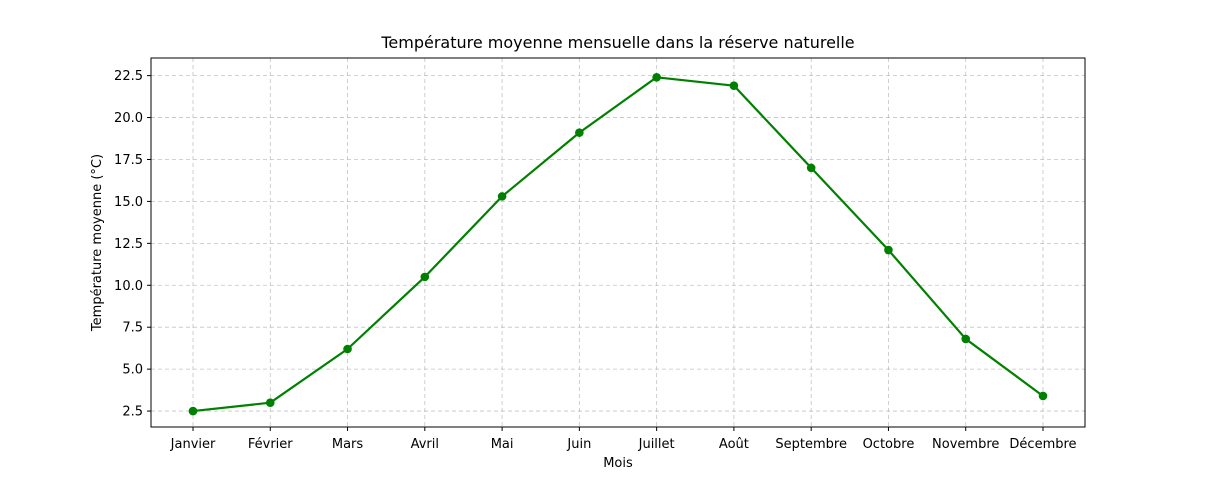 This screenshot has height=480, width=1206. What do you see at coordinates (128, 118) in the screenshot?
I see `y-tick-label: 20.0` at bounding box center [128, 118].